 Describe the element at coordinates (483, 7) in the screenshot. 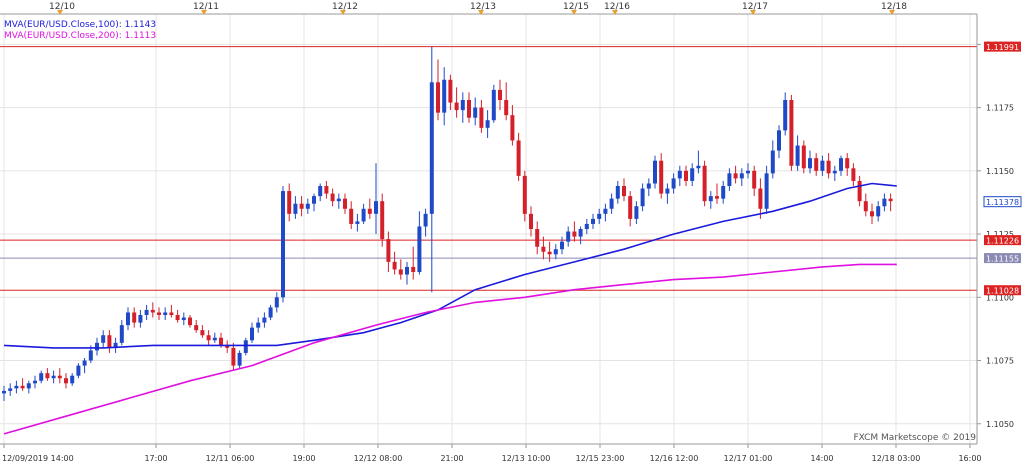

I see `date-marker-label: 12/13` at that location.